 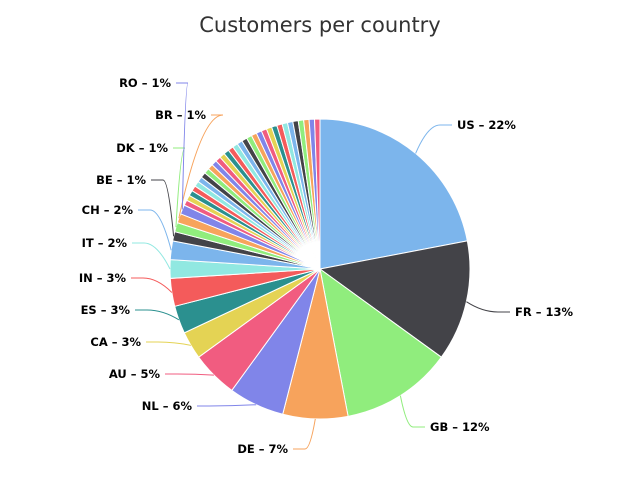 I want to click on data-label-fr: FR – 13%, so click(x=544, y=312).